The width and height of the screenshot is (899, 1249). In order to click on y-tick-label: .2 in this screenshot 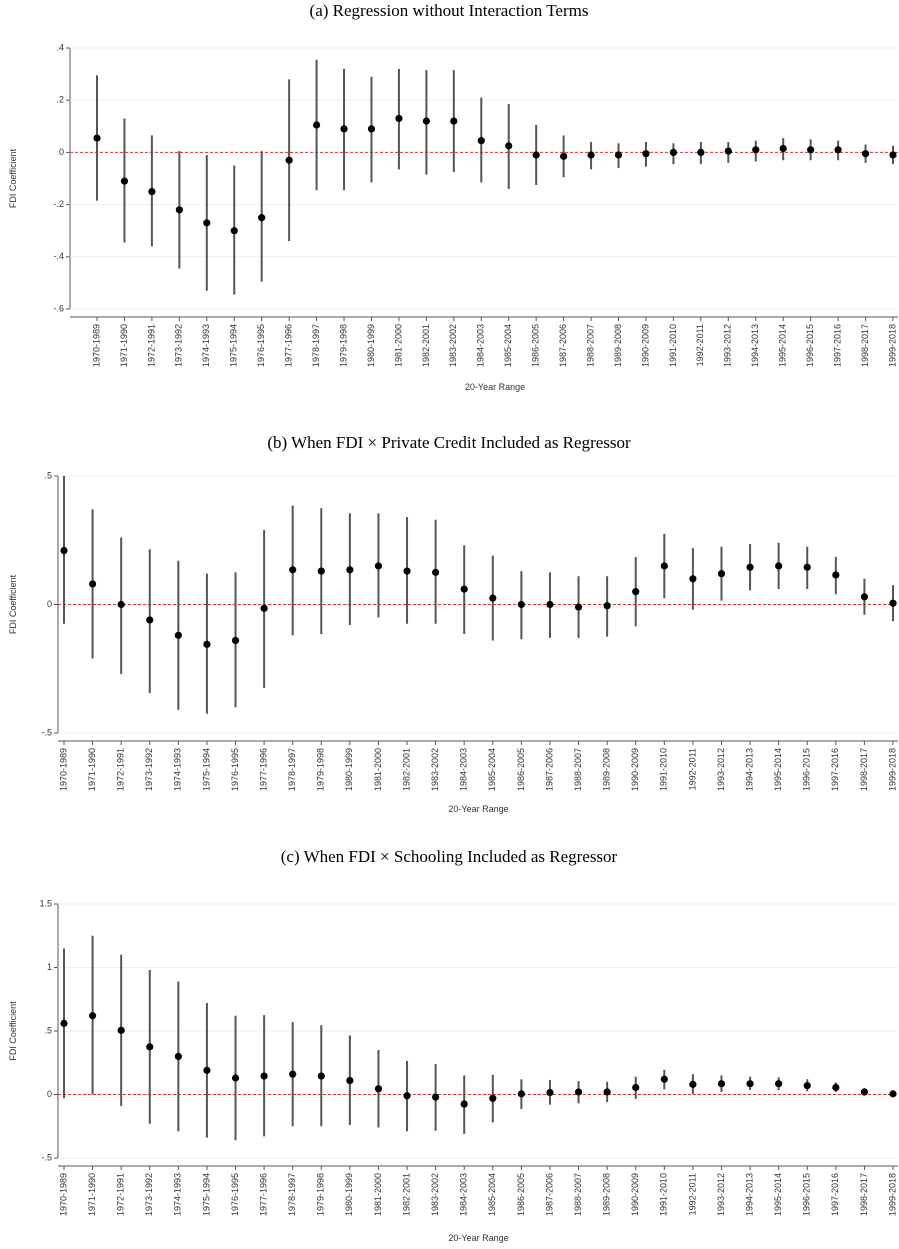, I will do `click(60, 100)`.